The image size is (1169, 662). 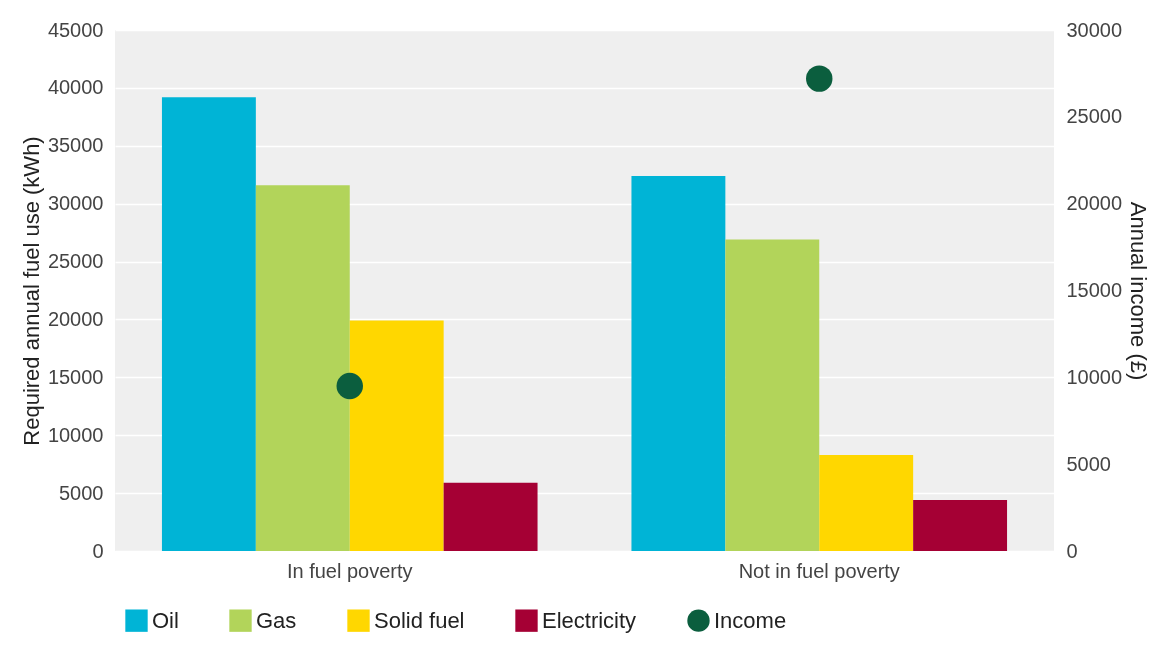 I want to click on y-tick-label: 45000, so click(x=75, y=29).